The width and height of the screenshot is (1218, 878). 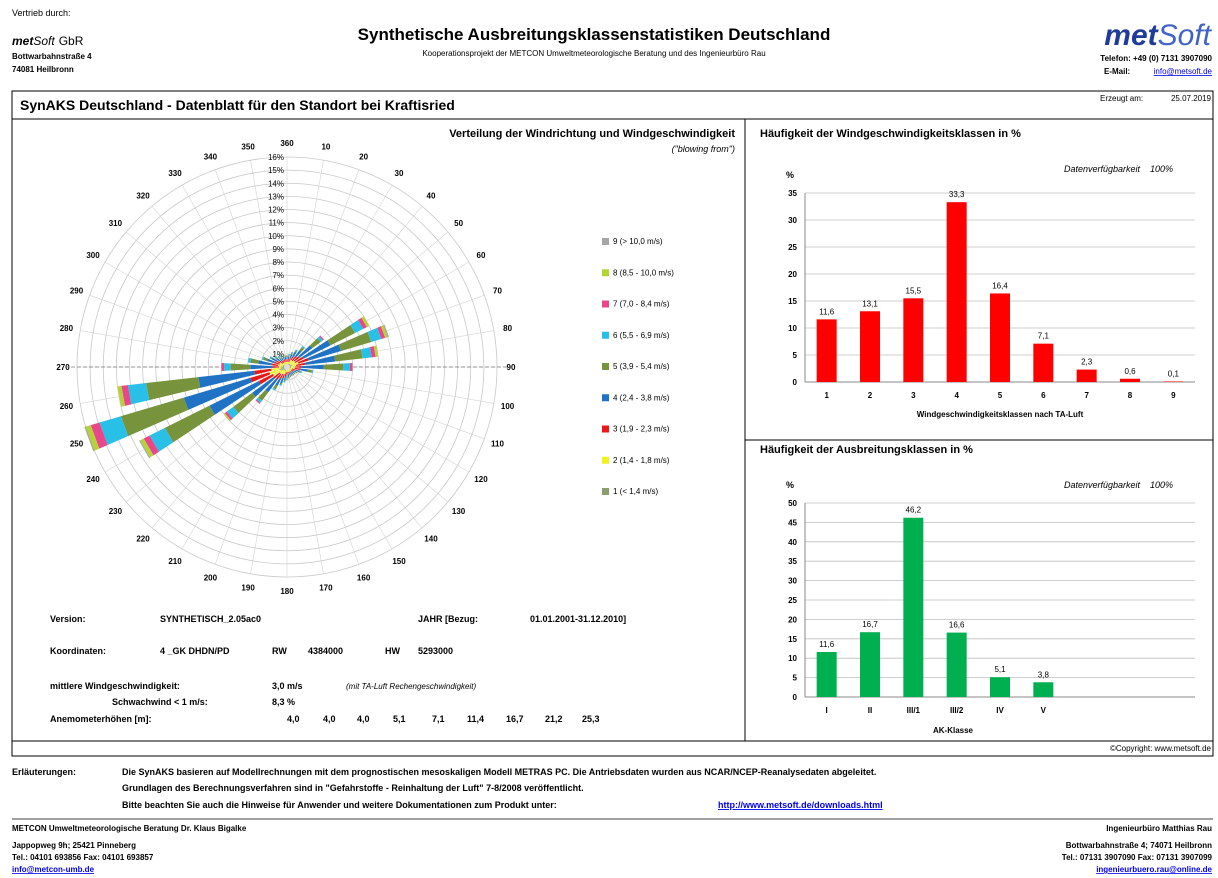 What do you see at coordinates (52, 56) in the screenshot?
I see `street: Bottwarbahnstraße 4` at bounding box center [52, 56].